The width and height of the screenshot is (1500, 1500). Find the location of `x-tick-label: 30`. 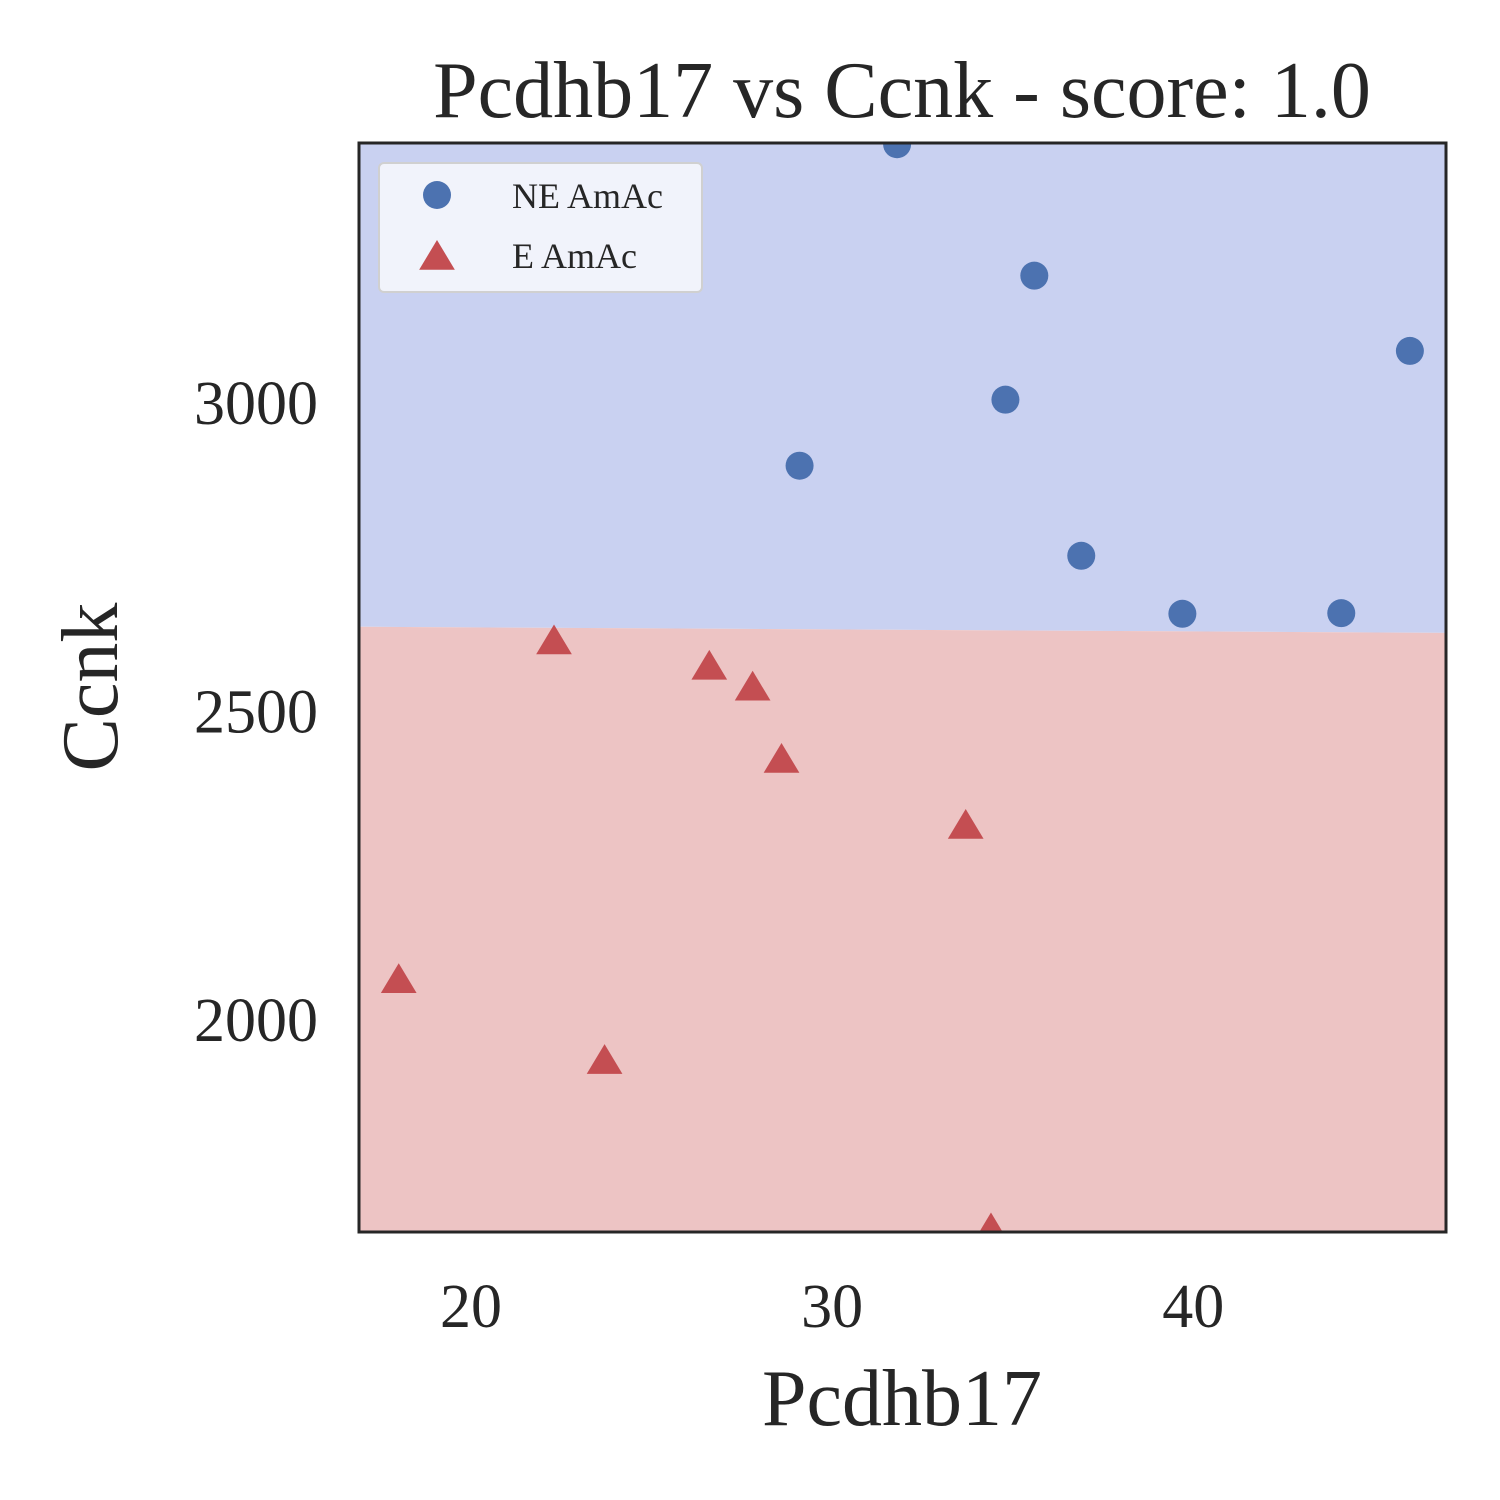

x-tick-label: 30 is located at coordinates (832, 1307).